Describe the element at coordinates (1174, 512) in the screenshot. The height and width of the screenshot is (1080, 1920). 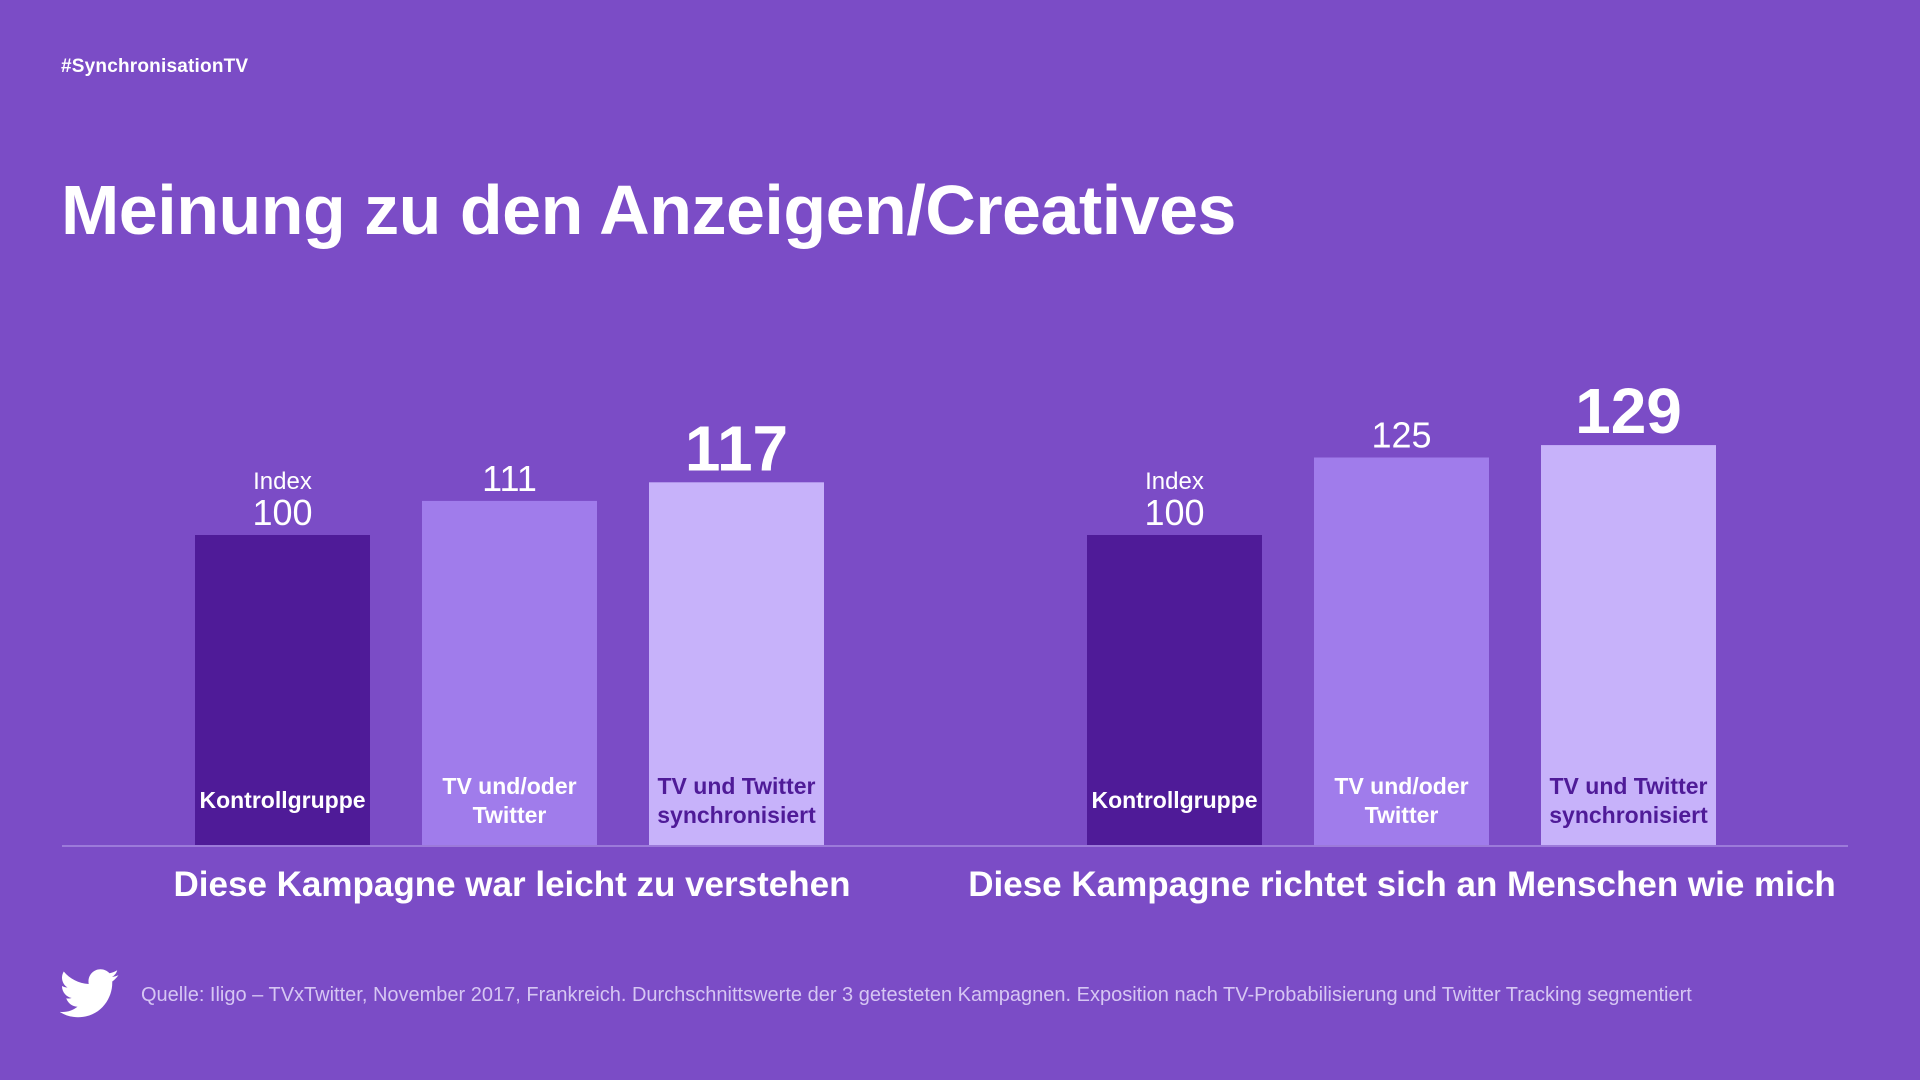
I see `value-label-1-0: 100` at that location.